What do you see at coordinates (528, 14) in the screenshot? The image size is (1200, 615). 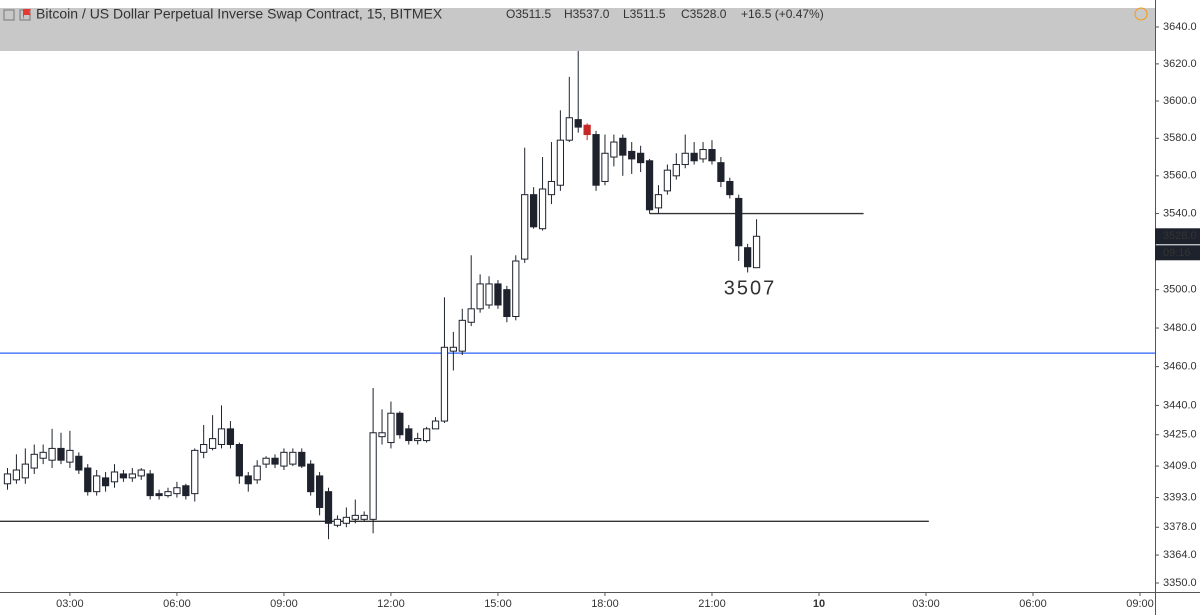 I see `ohlc-open: O3511.5` at bounding box center [528, 14].